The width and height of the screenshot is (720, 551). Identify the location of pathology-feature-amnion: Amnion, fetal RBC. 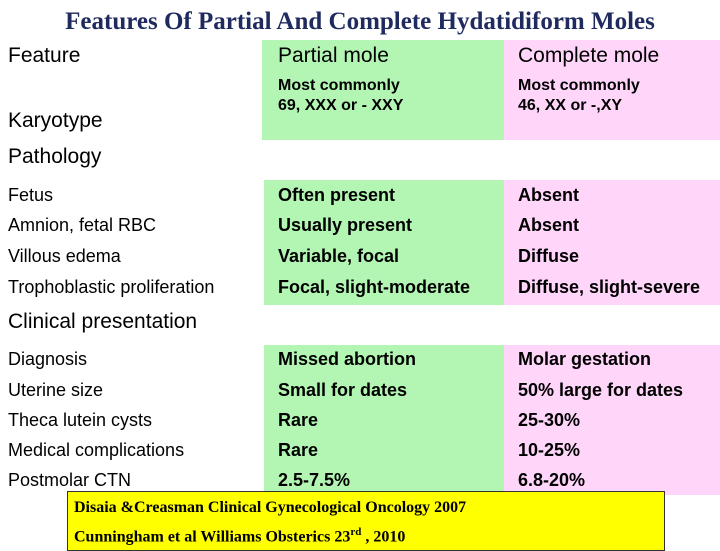
(82, 225).